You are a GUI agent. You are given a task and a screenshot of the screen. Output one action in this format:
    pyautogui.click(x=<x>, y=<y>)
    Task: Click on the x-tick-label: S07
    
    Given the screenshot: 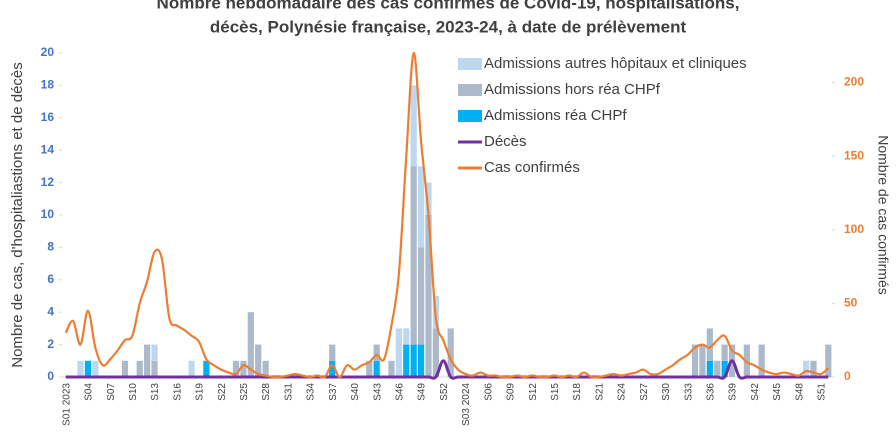 What is the action you would take?
    pyautogui.click(x=111, y=392)
    